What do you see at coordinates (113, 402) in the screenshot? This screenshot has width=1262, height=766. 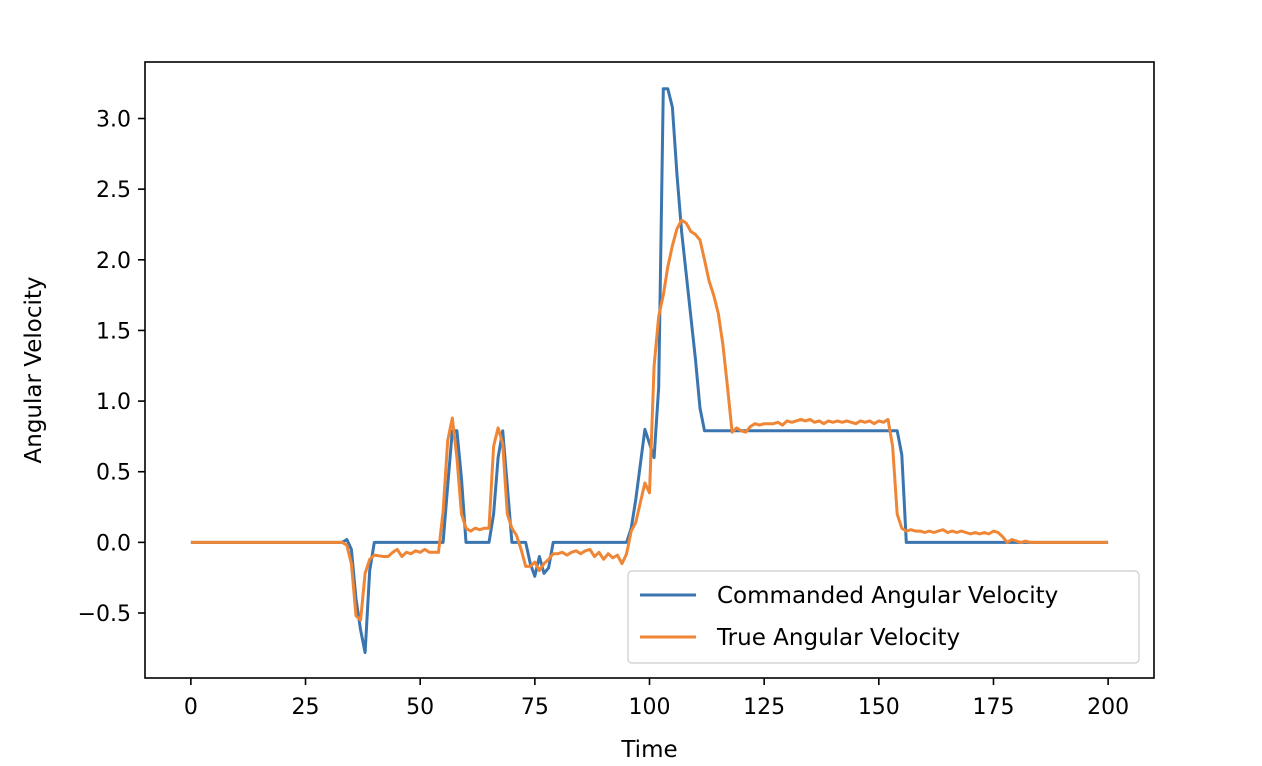 I see `y-tick-label: 1.0` at bounding box center [113, 402].